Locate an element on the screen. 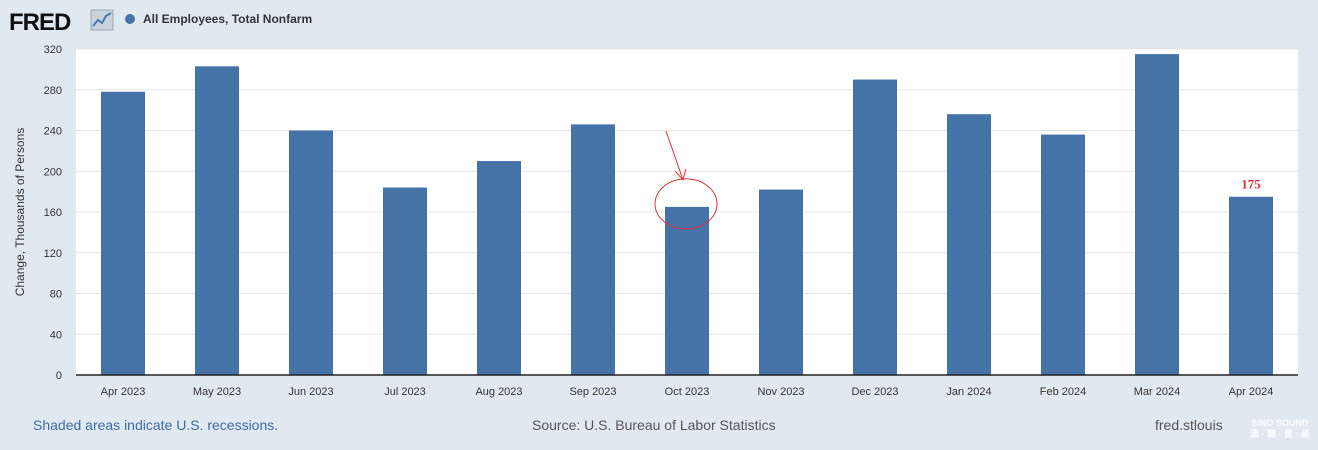  annotations: 175 is located at coordinates (957, 180).